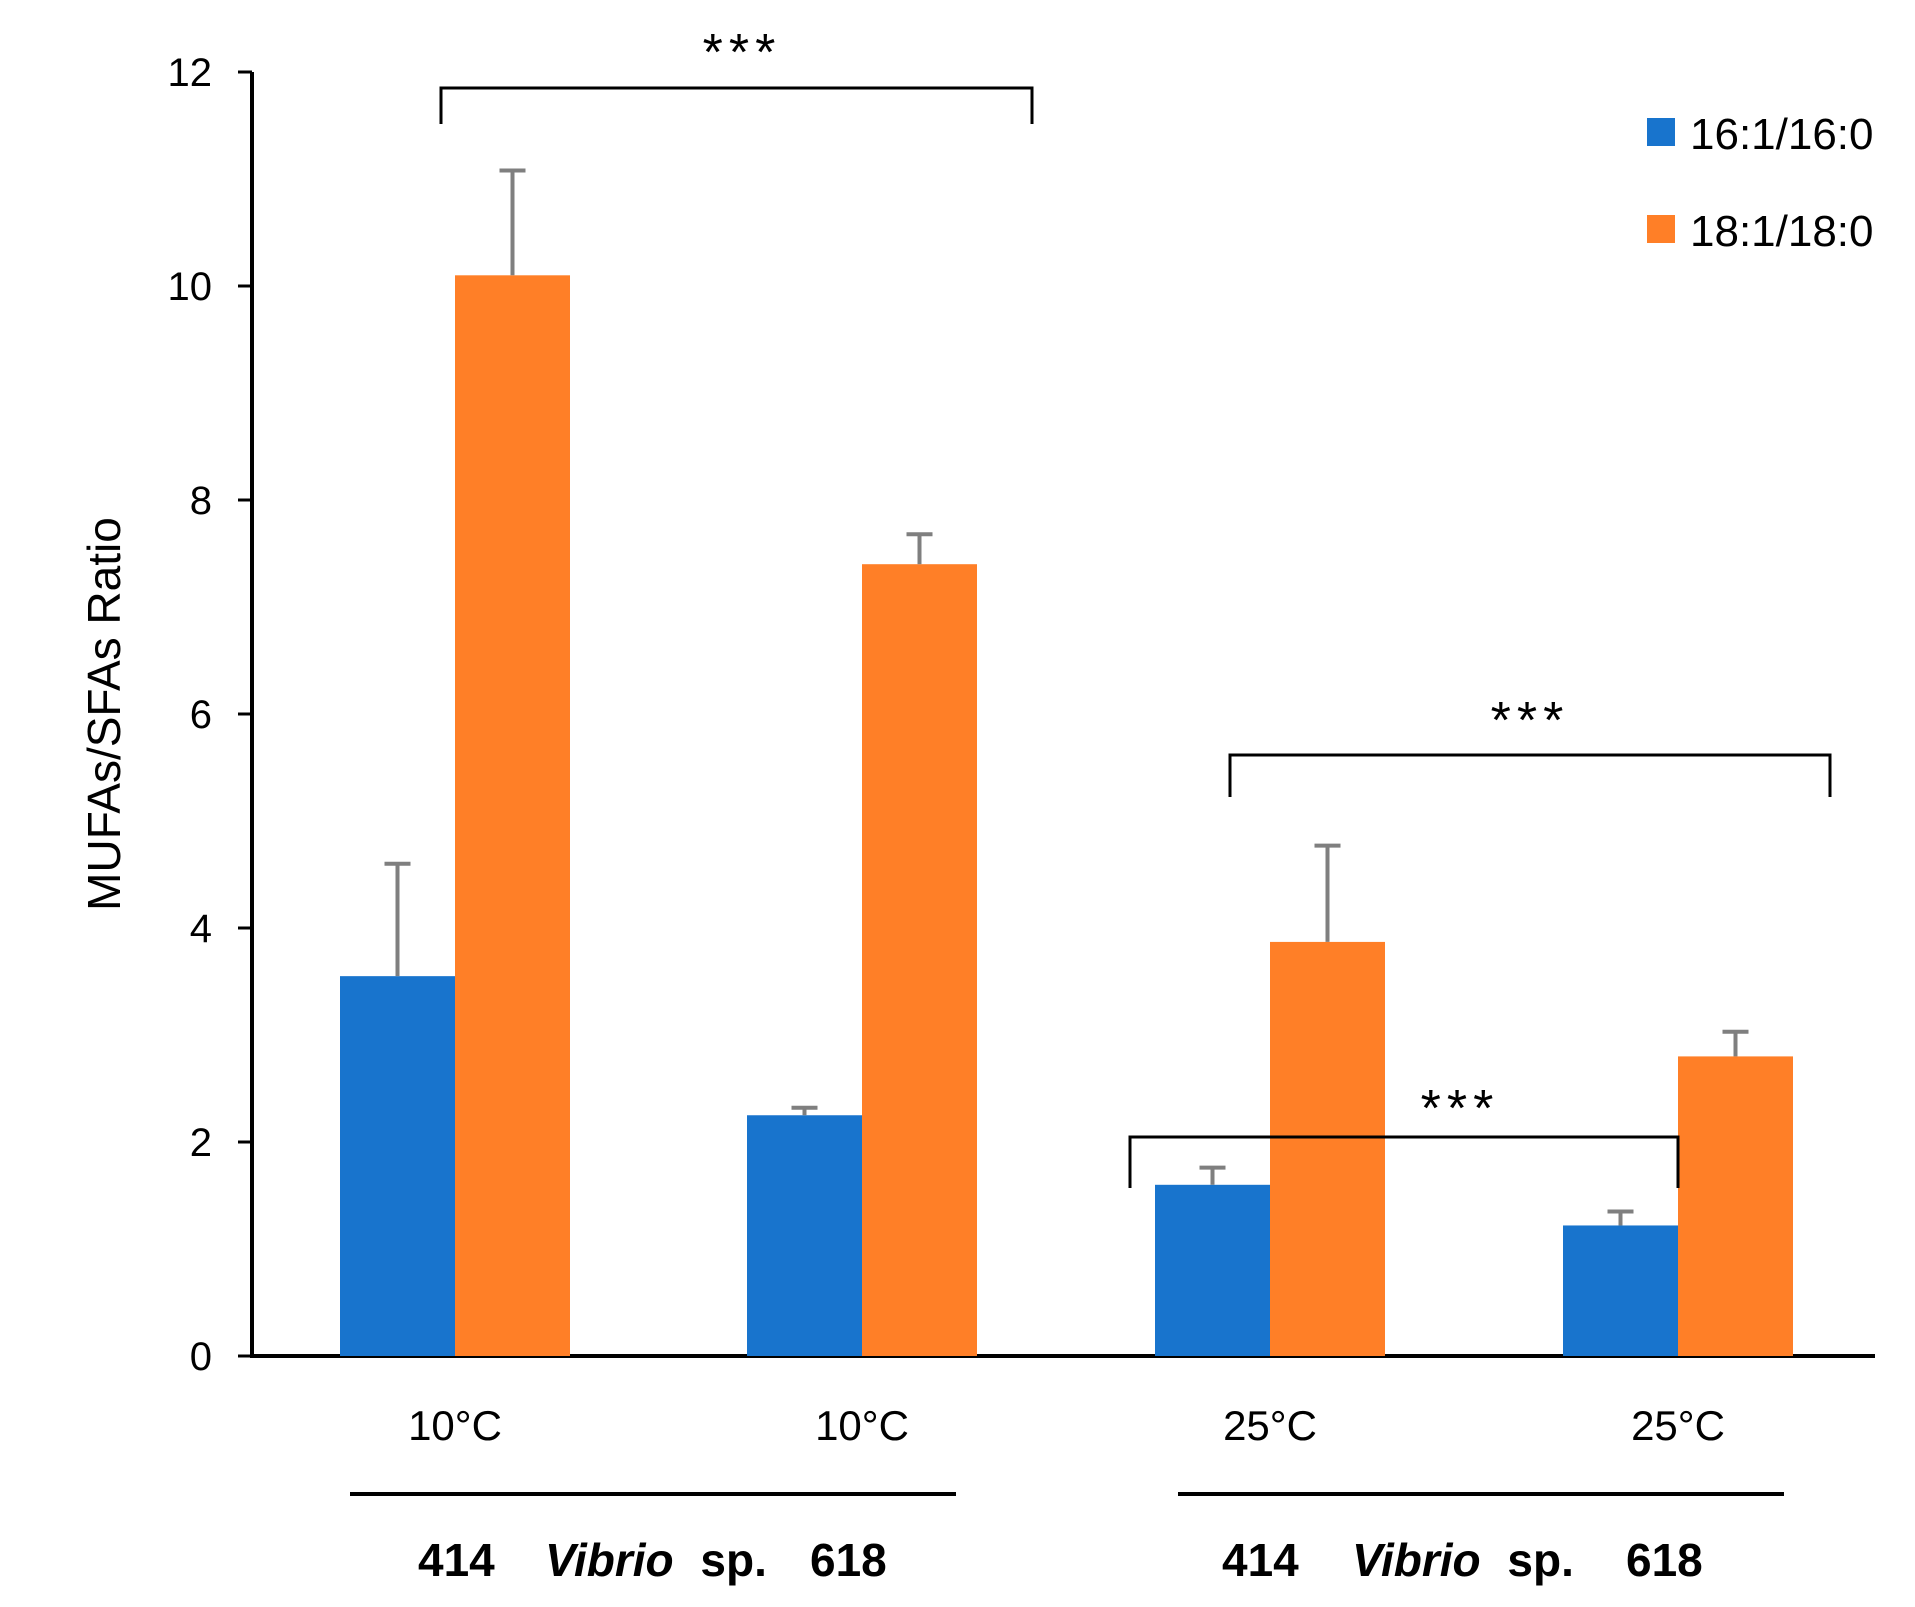  Describe the element at coordinates (1530, 721) in the screenshot. I see `significance-stars-2: ***` at that location.